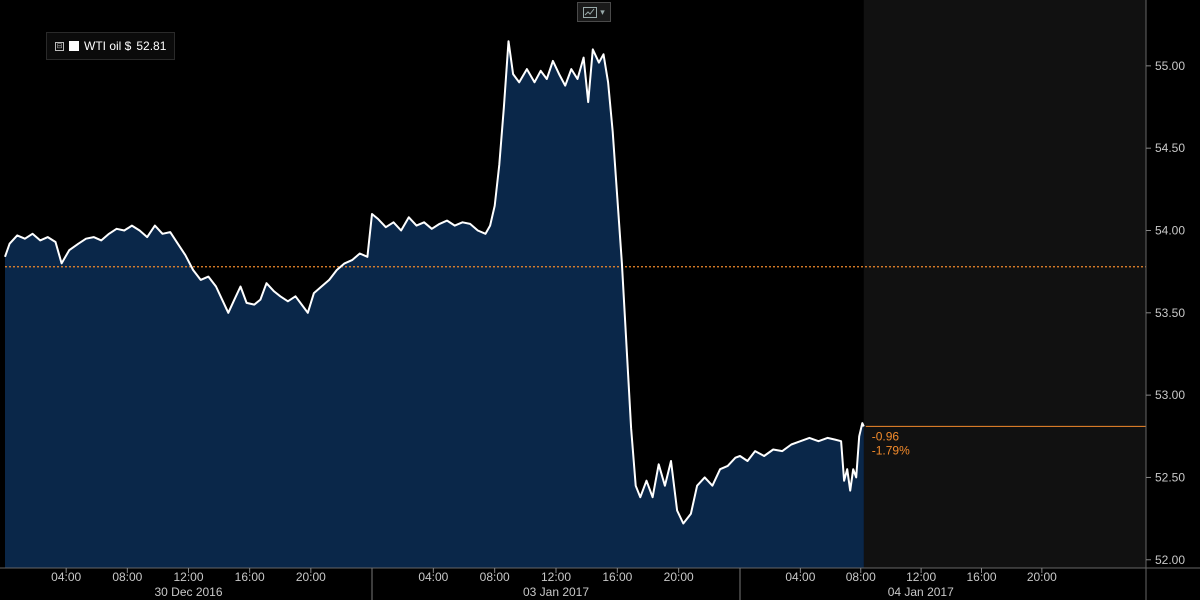 The image size is (1200, 600). Describe the element at coordinates (1170, 66) in the screenshot. I see `y-tick-label: 55.00` at that location.